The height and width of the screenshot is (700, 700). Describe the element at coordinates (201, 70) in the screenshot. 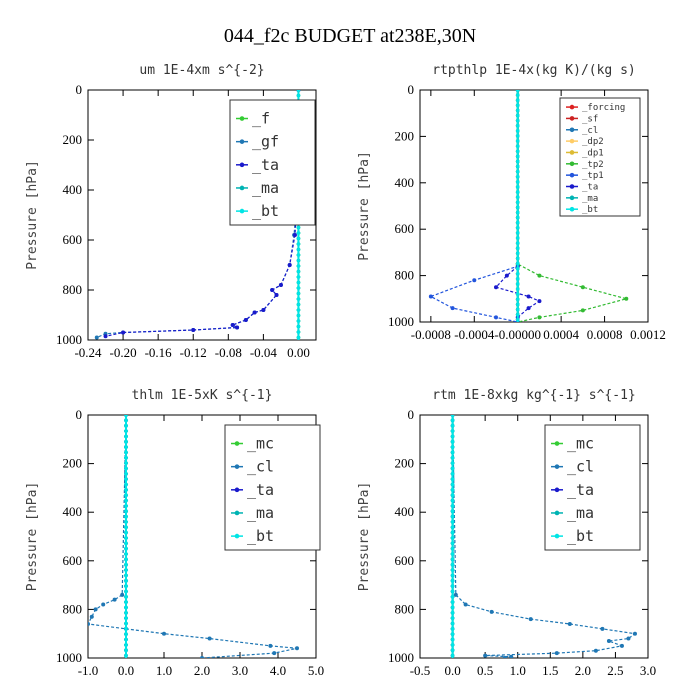

I see `chart-title: um 1E-4xm s^{-2}` at that location.